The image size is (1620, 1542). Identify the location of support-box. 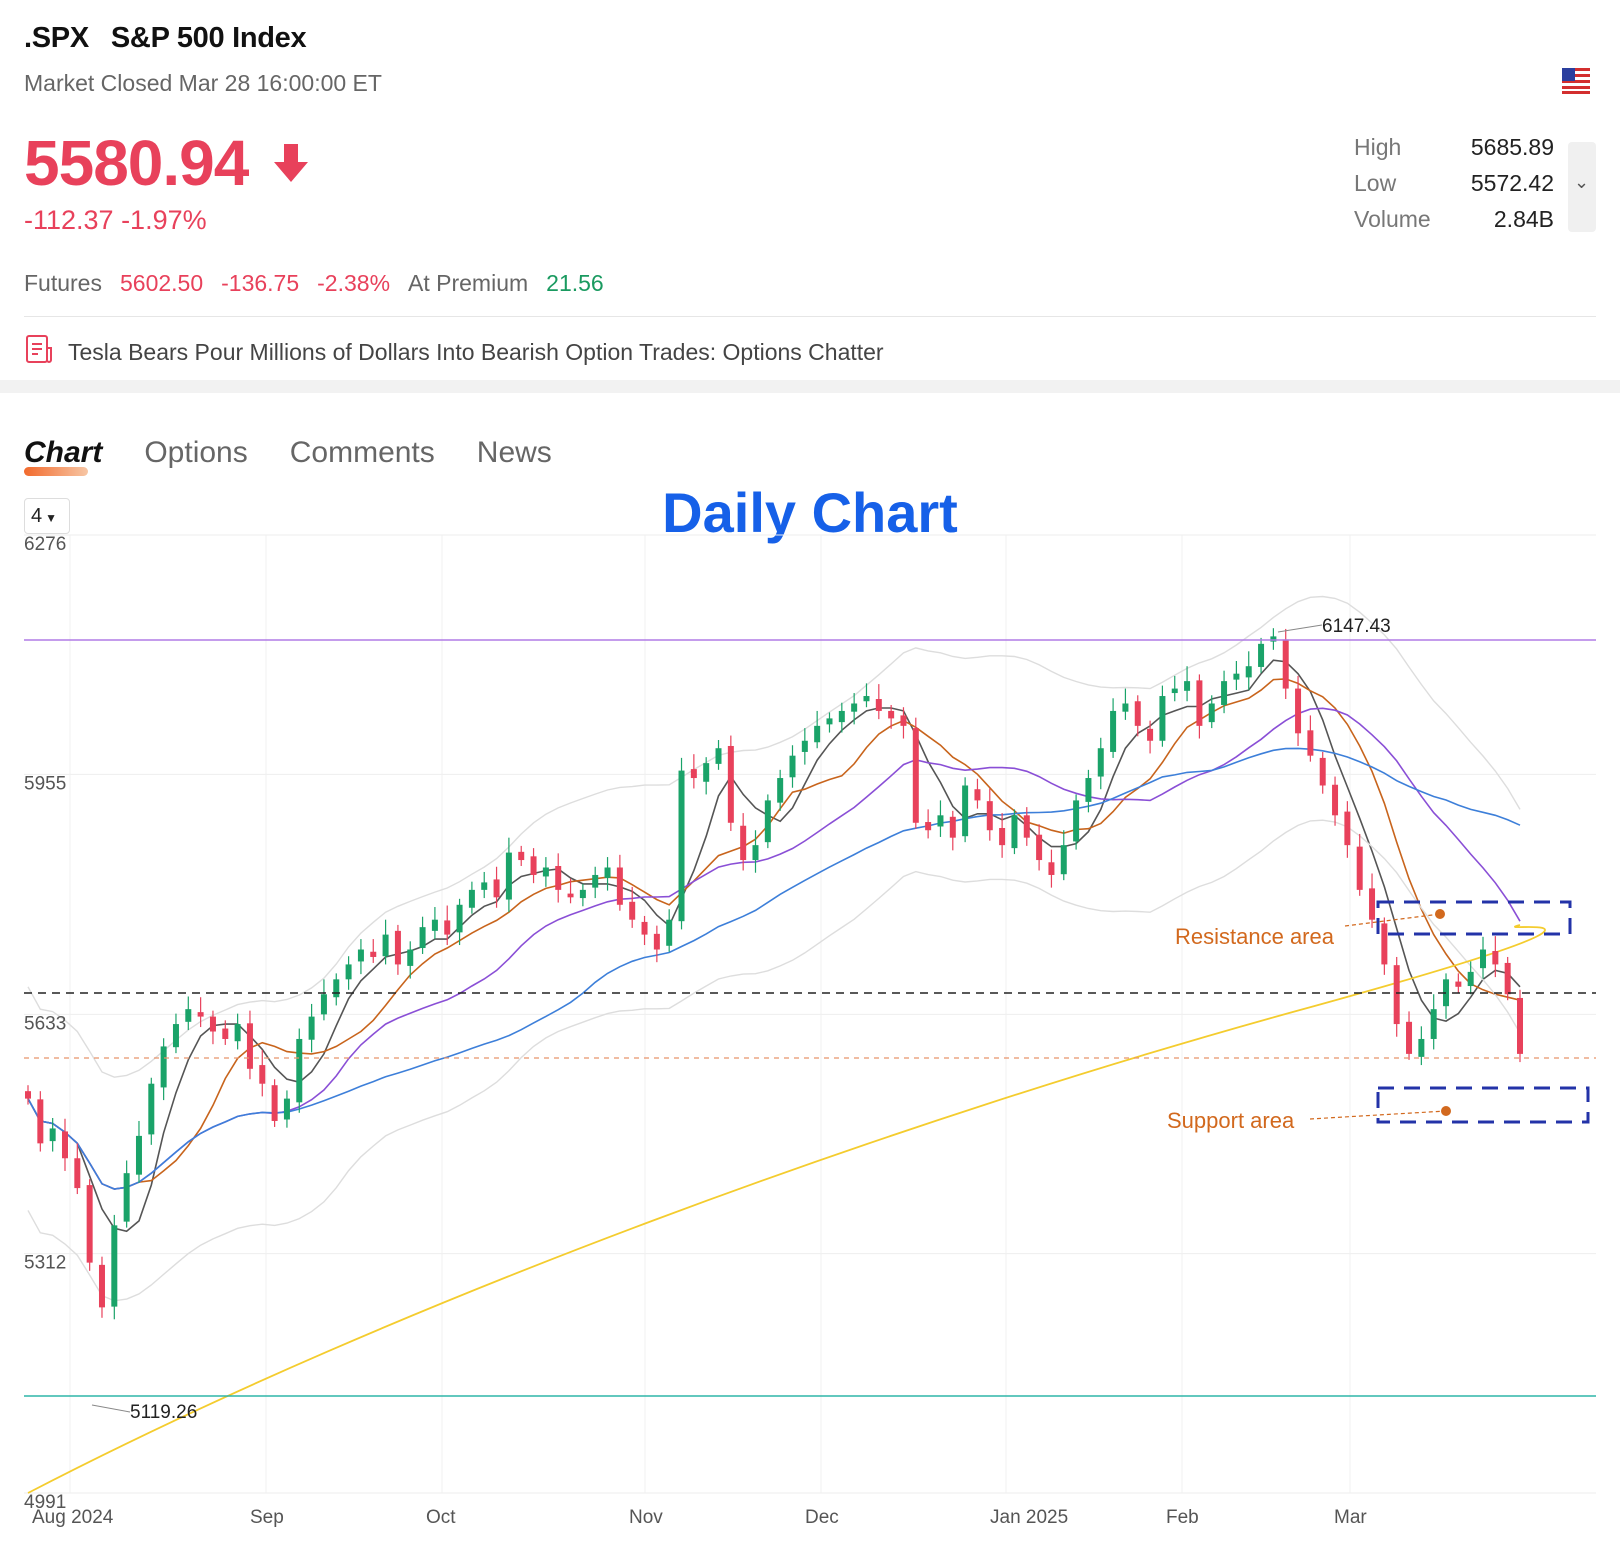
(1483, 1105).